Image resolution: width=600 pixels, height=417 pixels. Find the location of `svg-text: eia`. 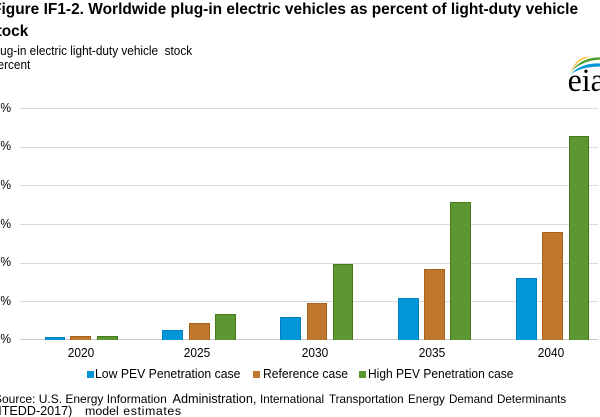

svg-text: eia is located at coordinates (584, 81).